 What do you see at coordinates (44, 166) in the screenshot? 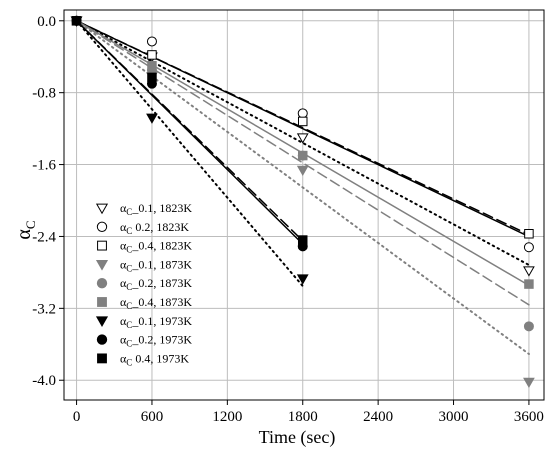
I see `y-tick-label: -1.6` at bounding box center [44, 166].